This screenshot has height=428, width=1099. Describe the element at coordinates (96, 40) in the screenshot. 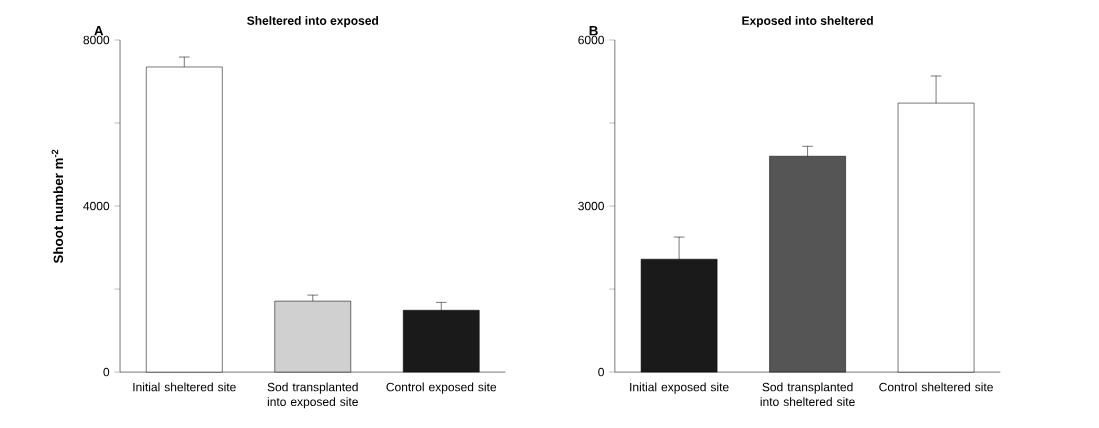

I see `y-tick-label: 8000` at that location.